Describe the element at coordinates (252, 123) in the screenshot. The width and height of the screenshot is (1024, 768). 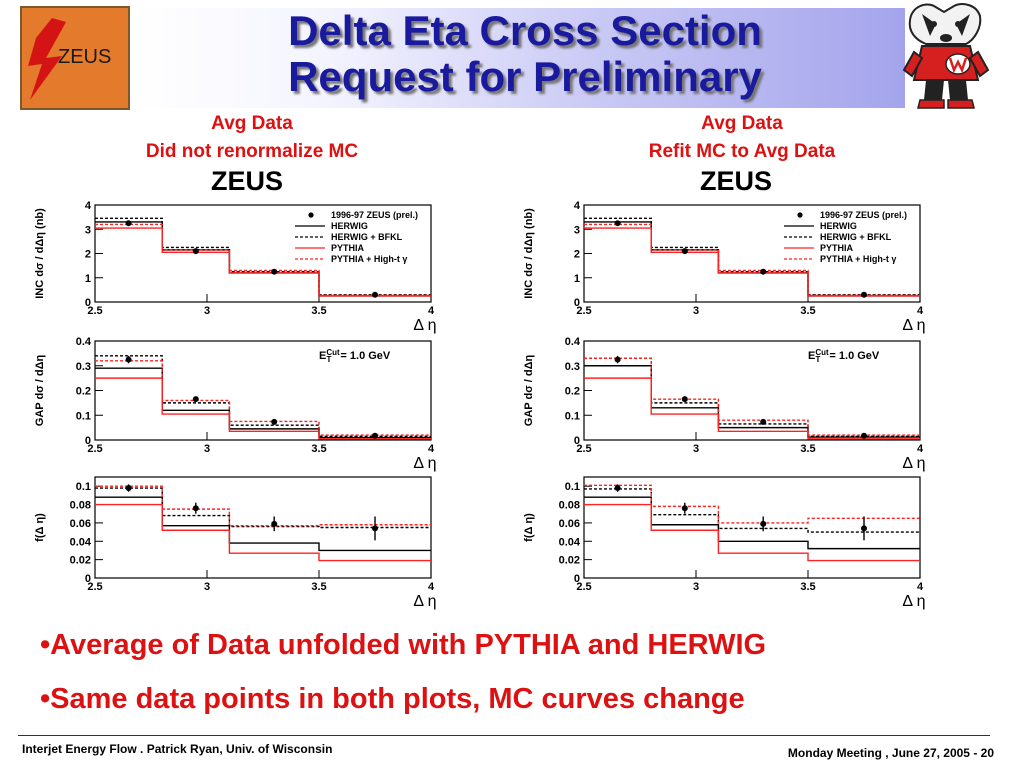
I see `left-subtitle-line-1: Avg Data` at that location.